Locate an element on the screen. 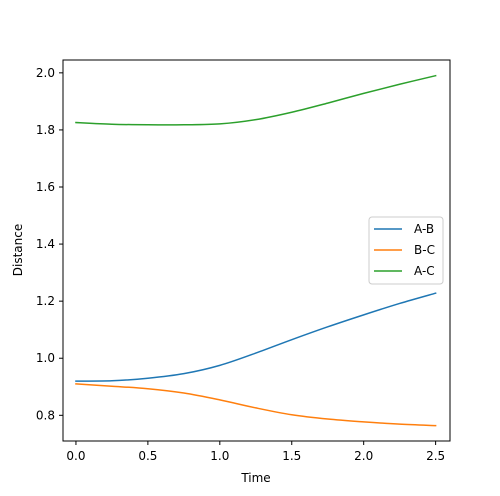 The image size is (500, 496). x-tick-label: 1.5 is located at coordinates (291, 456).